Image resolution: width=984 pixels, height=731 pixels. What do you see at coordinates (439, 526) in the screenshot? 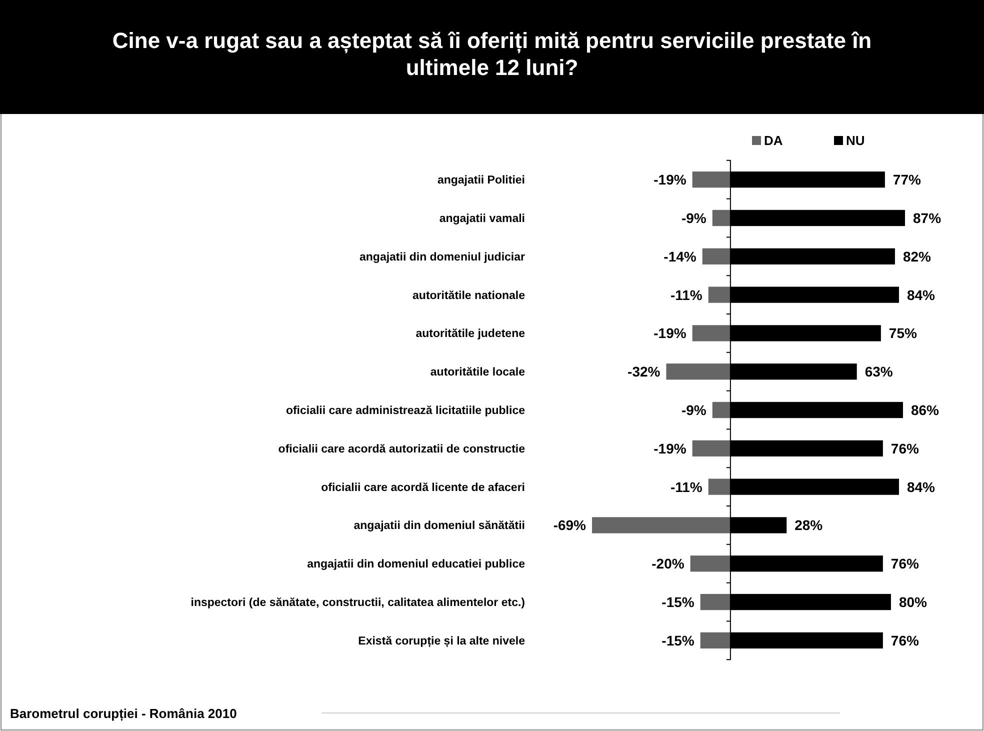
I see `y-tick-label: angajatii din domeniul sănătătii` at bounding box center [439, 526].